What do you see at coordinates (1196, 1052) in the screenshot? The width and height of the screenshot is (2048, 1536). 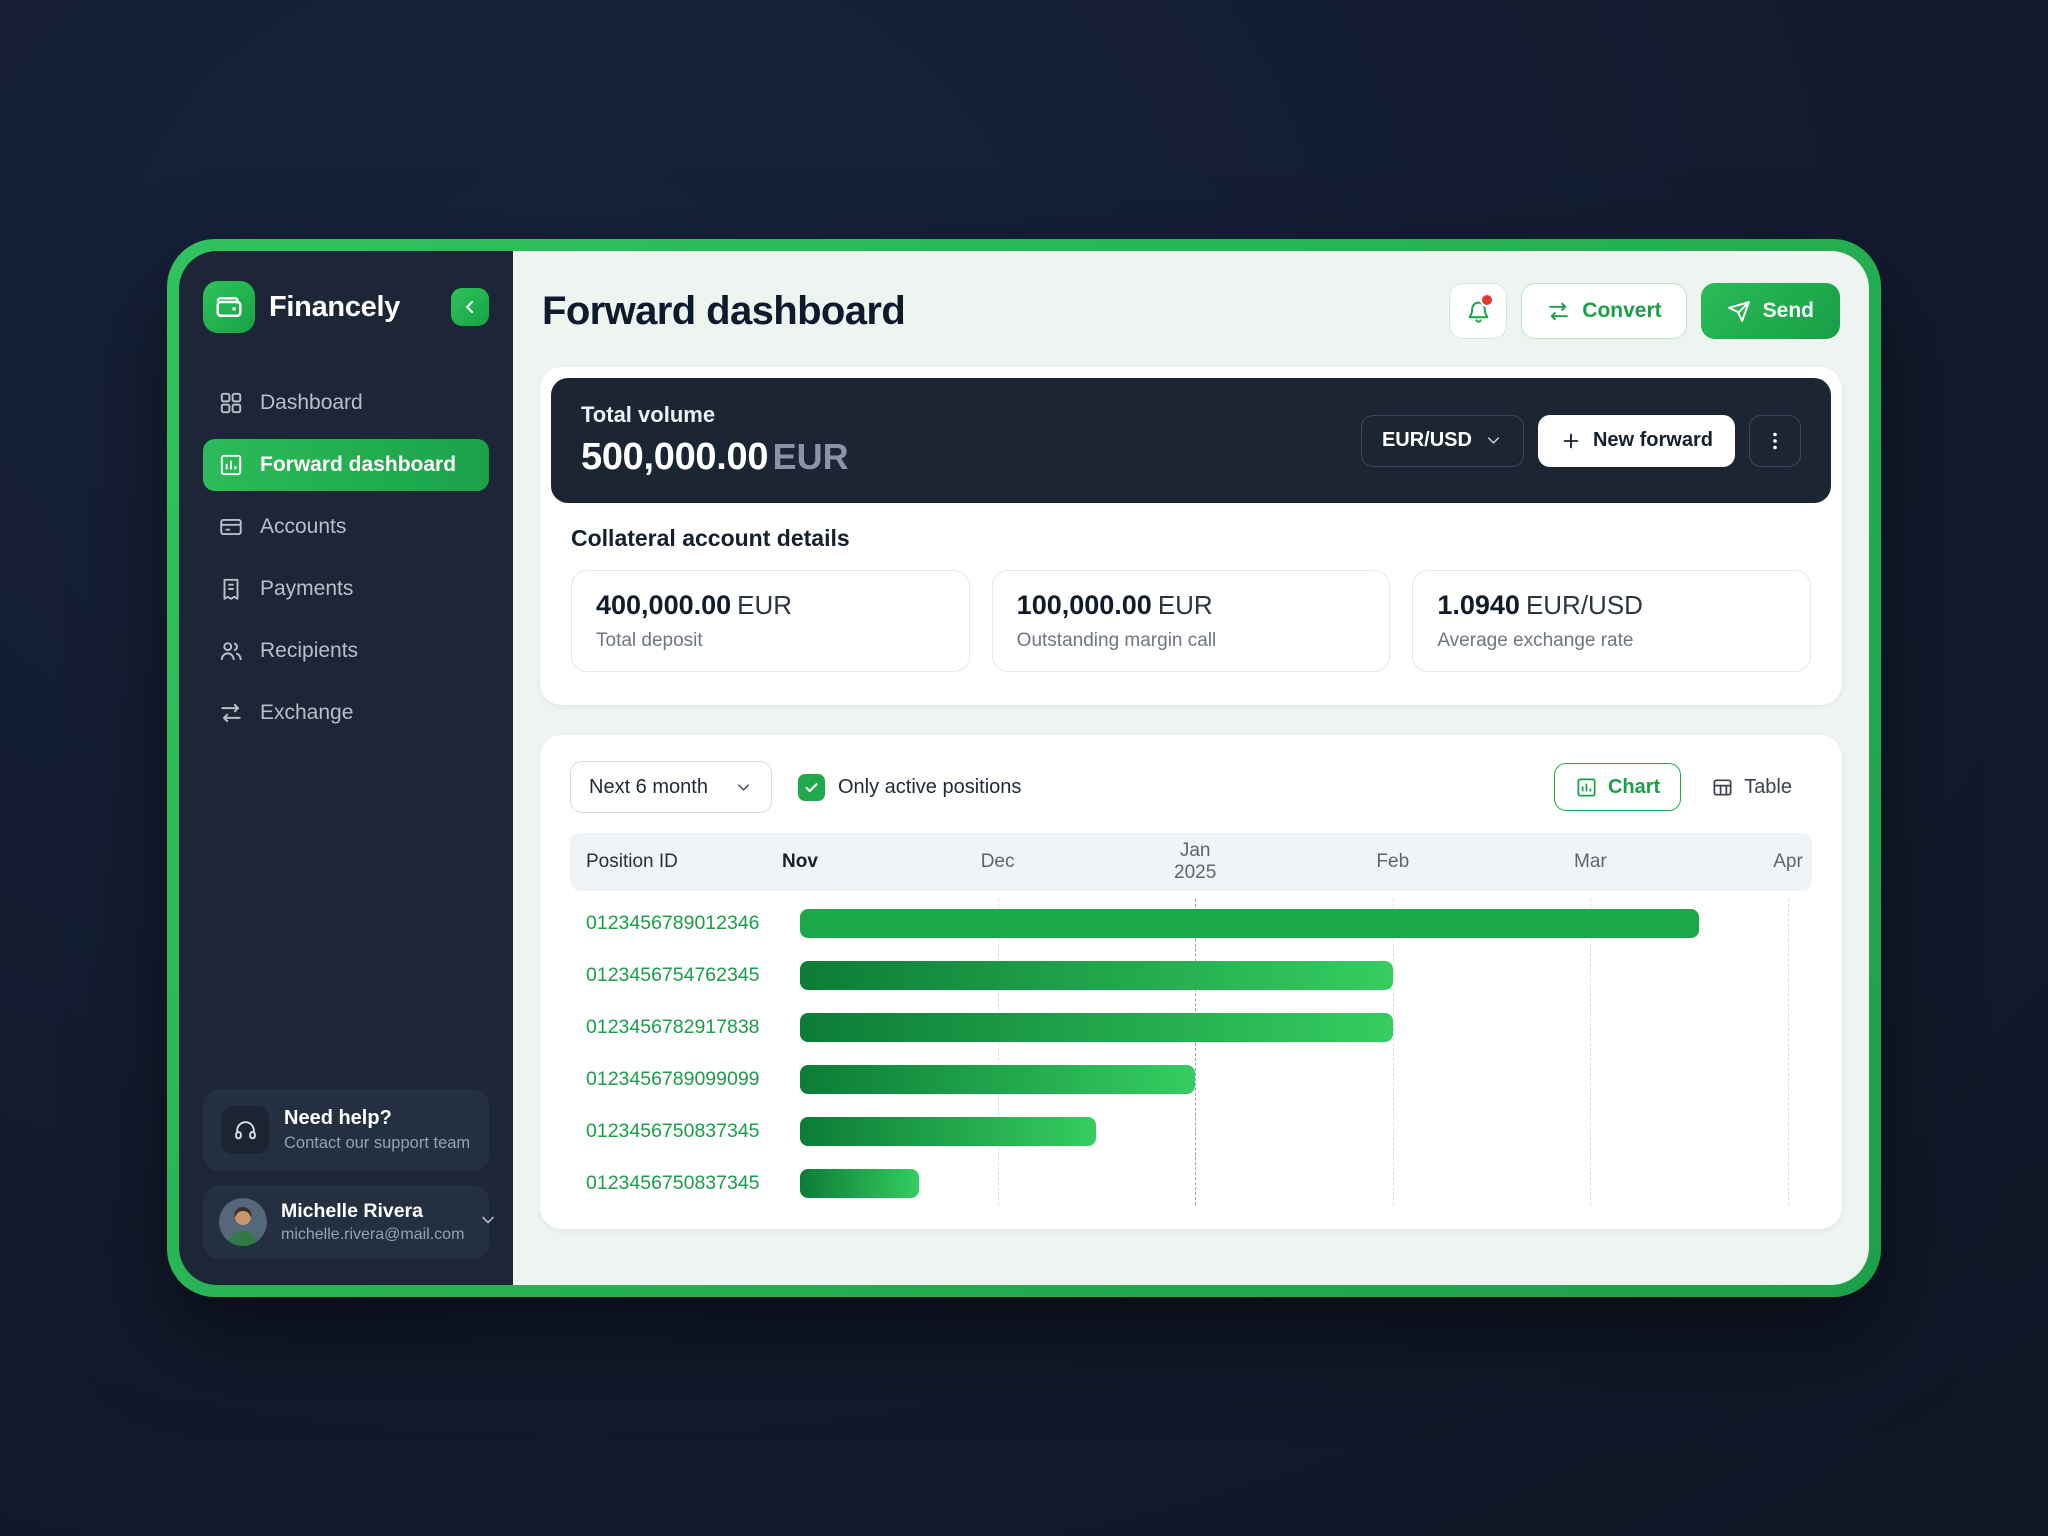 I see `month-gridline-jan` at bounding box center [1196, 1052].